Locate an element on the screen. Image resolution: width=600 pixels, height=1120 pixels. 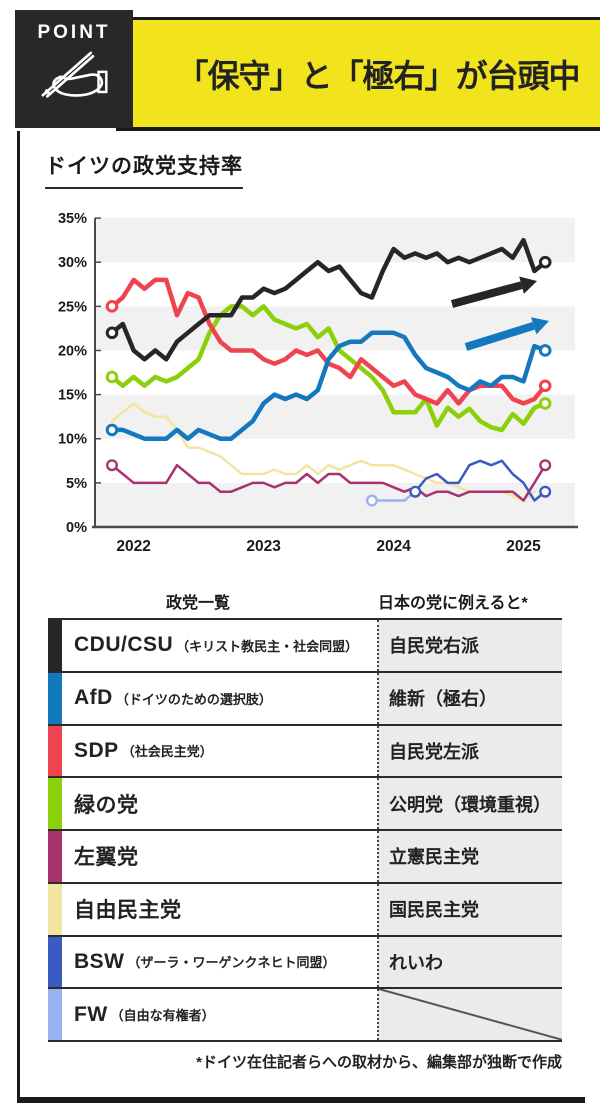
japan-equivalent-label: れいわ is located at coordinates (416, 962).